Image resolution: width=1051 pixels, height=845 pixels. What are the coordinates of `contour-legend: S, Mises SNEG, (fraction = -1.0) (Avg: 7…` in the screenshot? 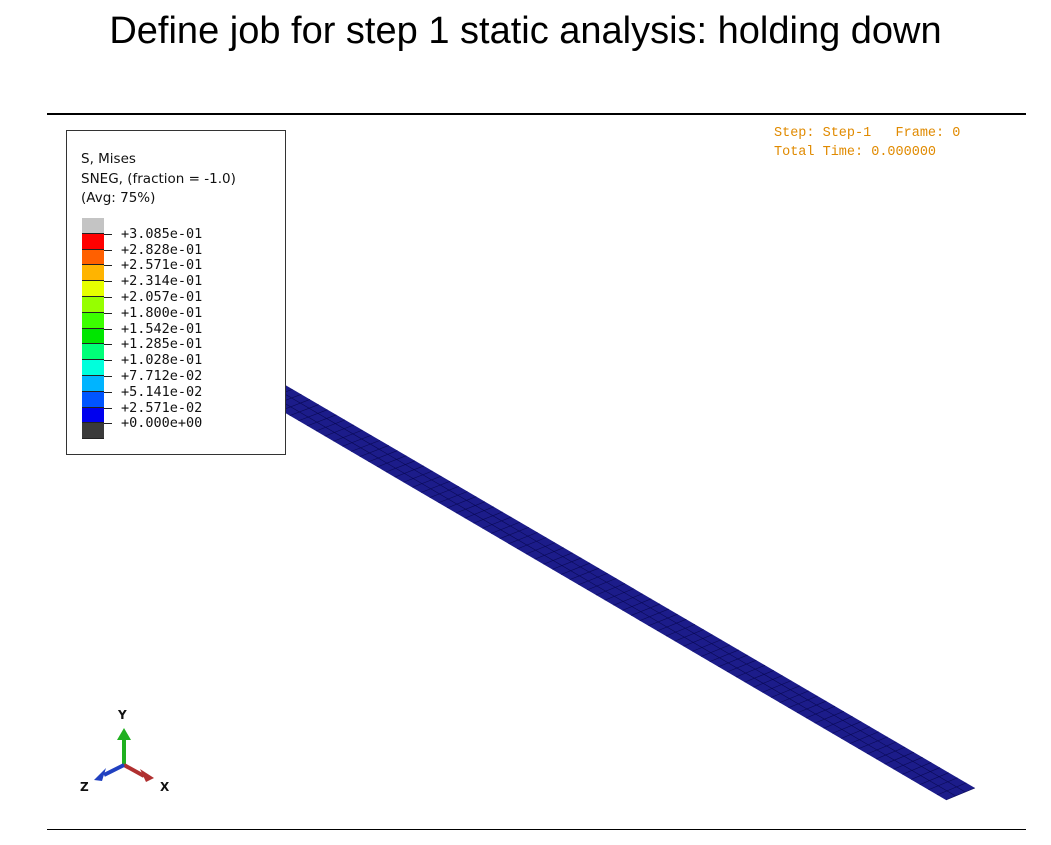 It's located at (176, 292).